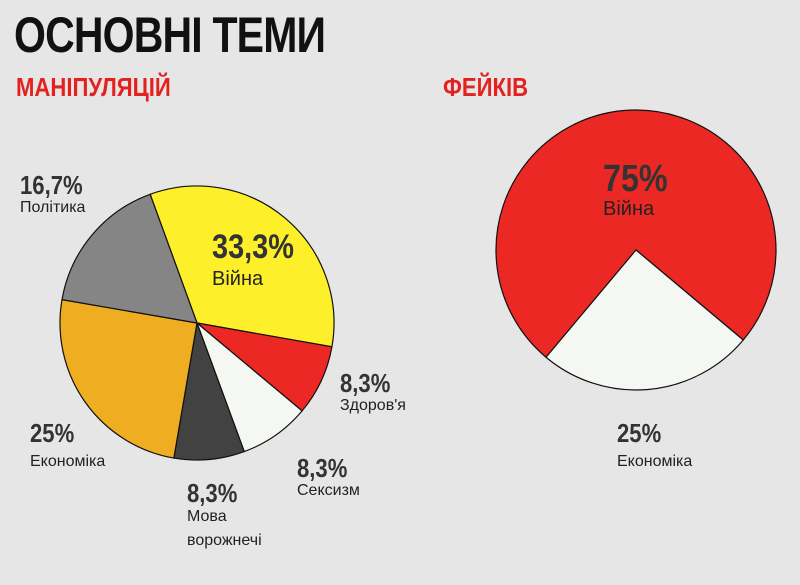 This screenshot has height=585, width=800. I want to click on value-label: 75%, so click(635, 179).